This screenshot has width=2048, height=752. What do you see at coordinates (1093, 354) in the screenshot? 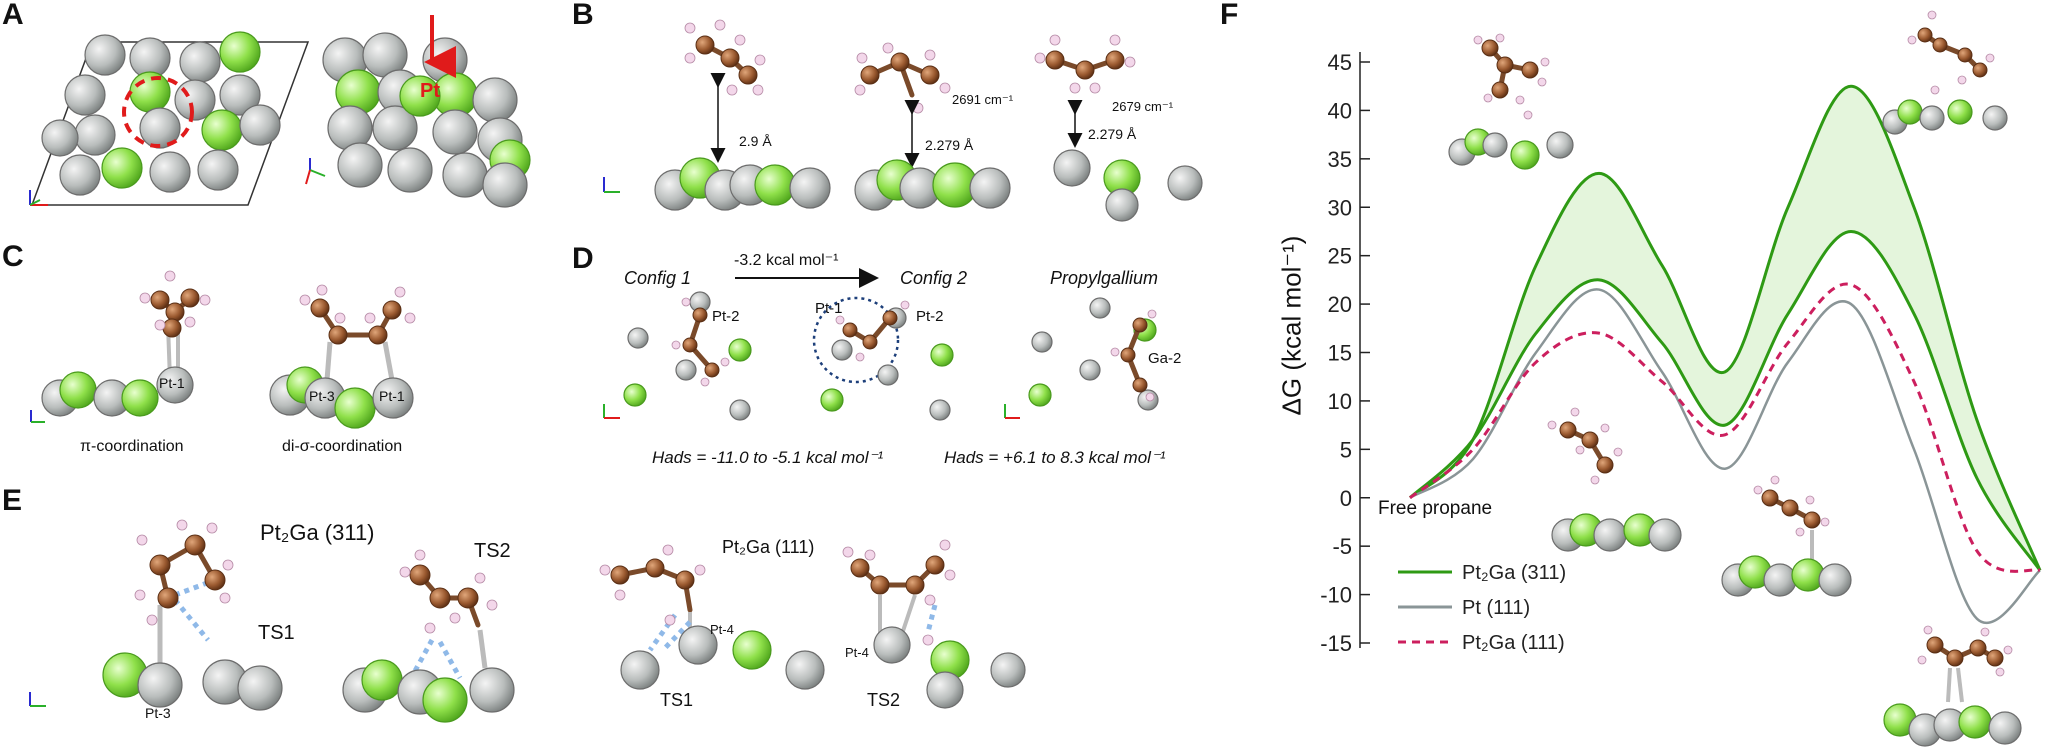
I see `panel-d-propylgallium-structure` at bounding box center [1093, 354].